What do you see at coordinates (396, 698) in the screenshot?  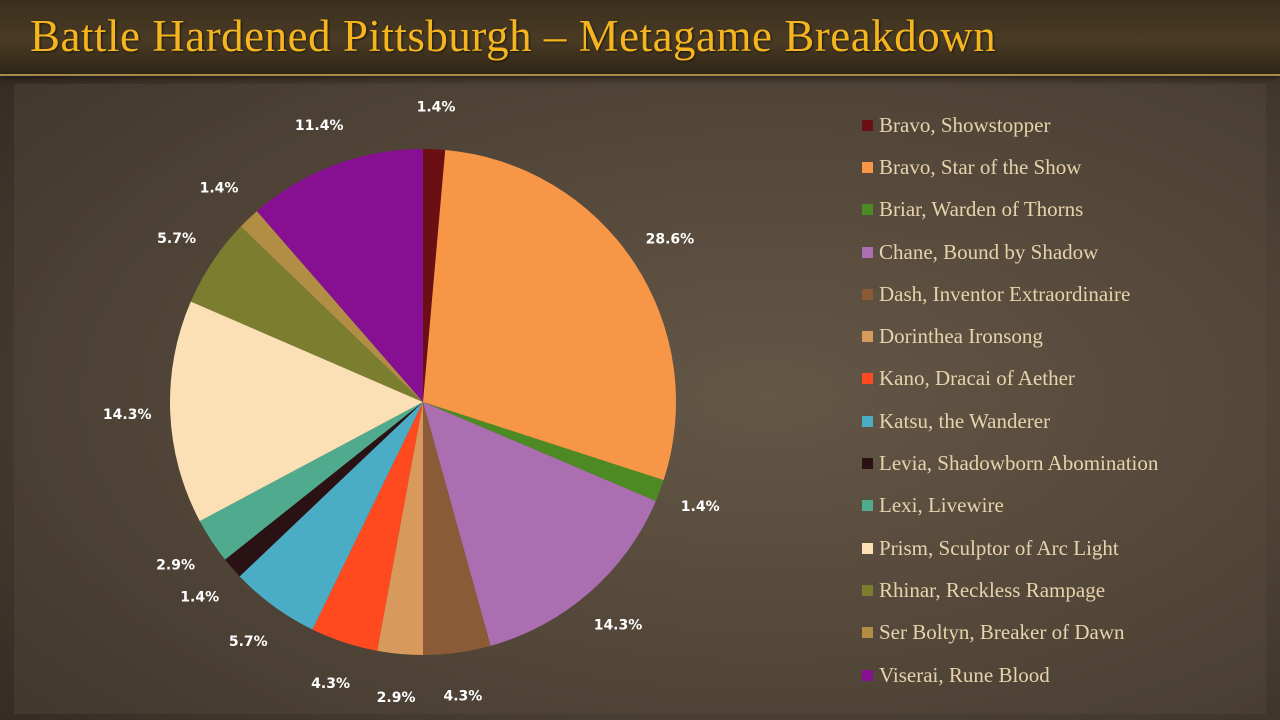 I see `data-label-6: 2.9%` at bounding box center [396, 698].